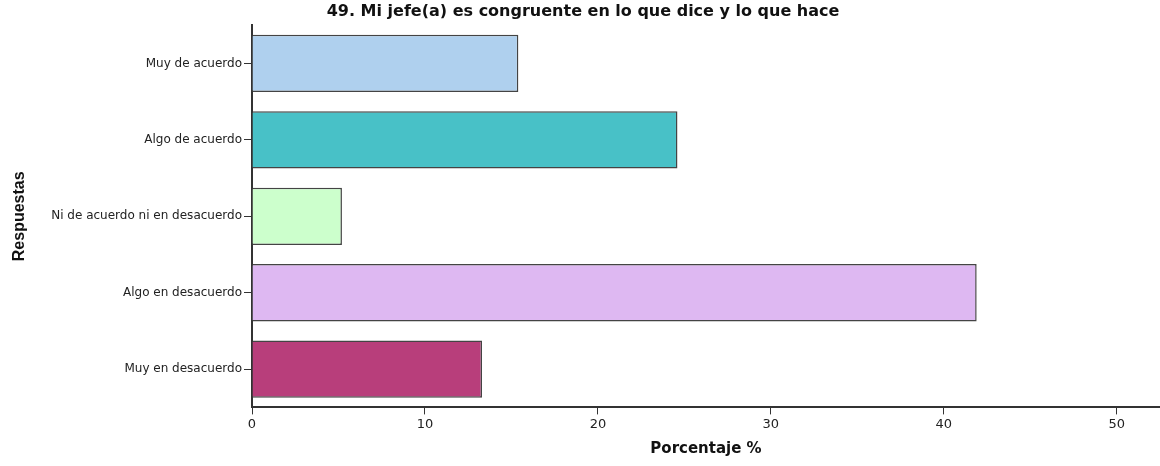  Describe the element at coordinates (252, 423) in the screenshot. I see `x-tick-label: 0` at that location.